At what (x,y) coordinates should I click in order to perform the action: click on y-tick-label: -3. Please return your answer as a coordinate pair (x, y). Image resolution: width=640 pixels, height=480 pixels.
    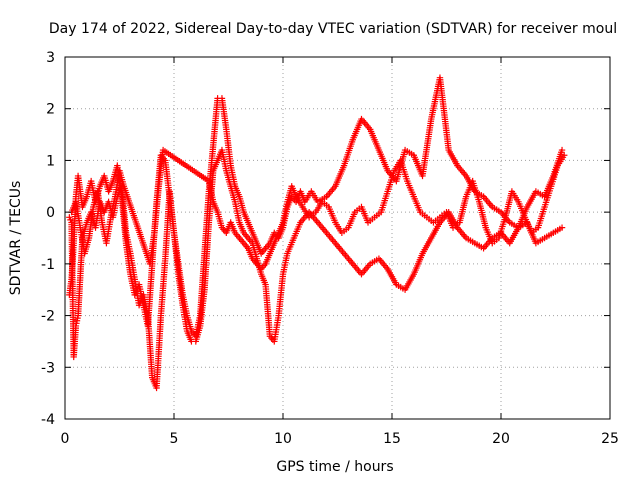
    Looking at the image, I should click on (48, 368).